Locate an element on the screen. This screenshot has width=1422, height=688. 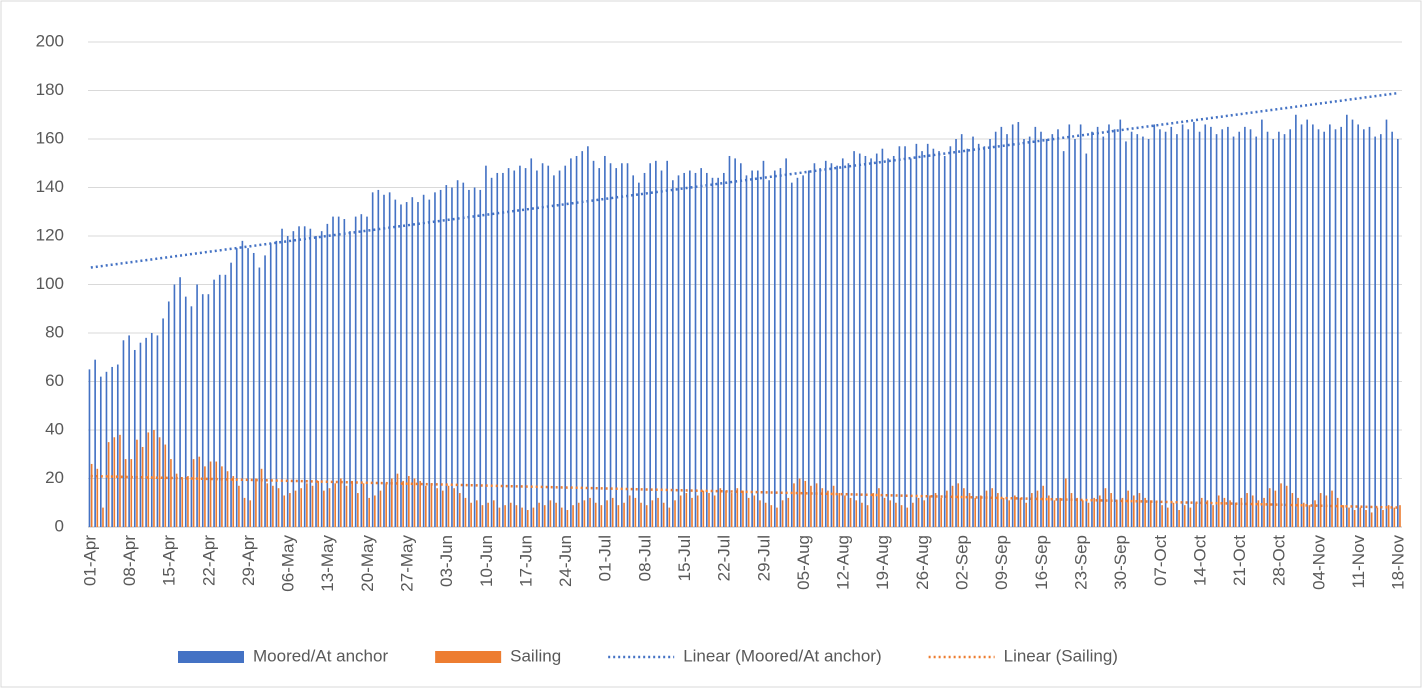
y-tick-label: 40 is located at coordinates (54, 428).